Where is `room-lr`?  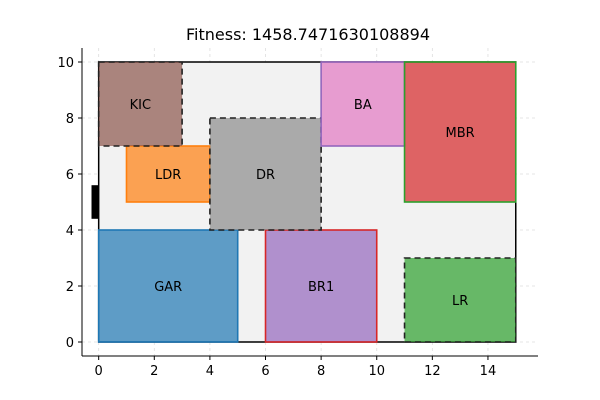 room-lr is located at coordinates (460, 300).